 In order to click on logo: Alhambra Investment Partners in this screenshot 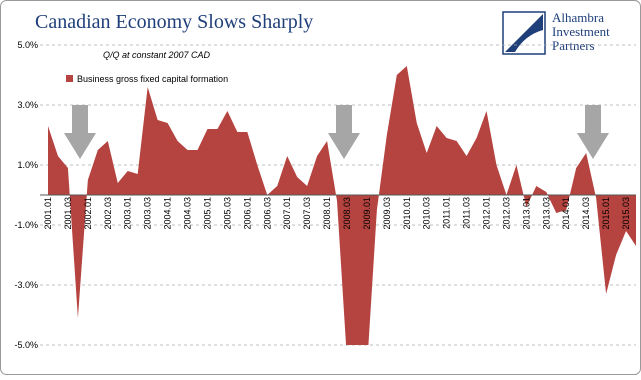, I will do `click(556, 32)`.